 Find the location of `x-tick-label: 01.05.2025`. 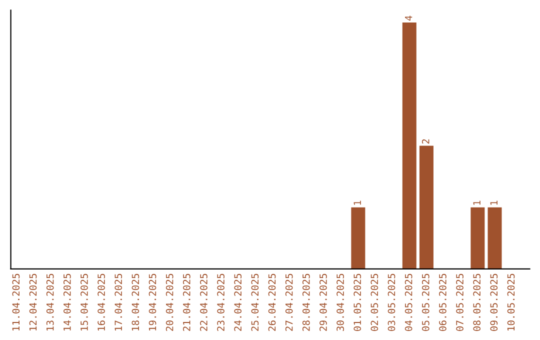

x-tick-label: 01.05.2025 is located at coordinates (358, 303).